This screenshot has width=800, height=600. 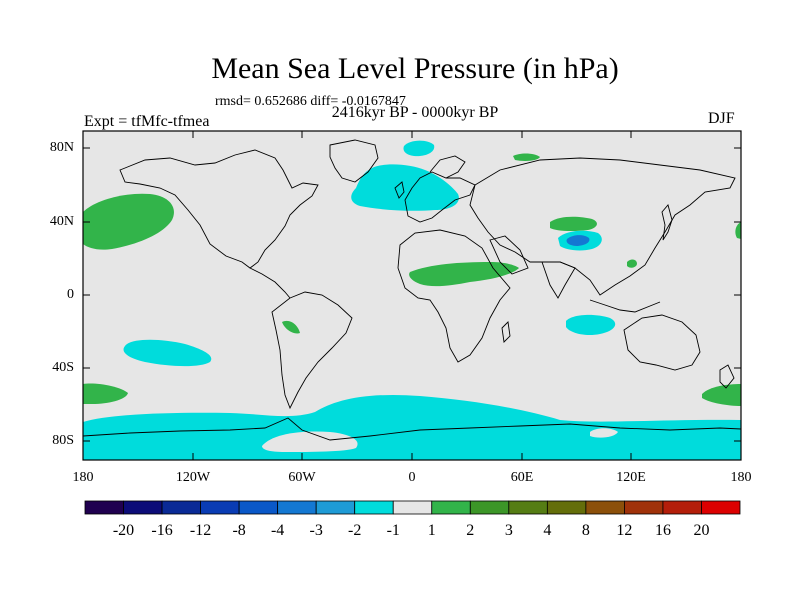 I want to click on colorbar-label: -2, so click(x=355, y=530).